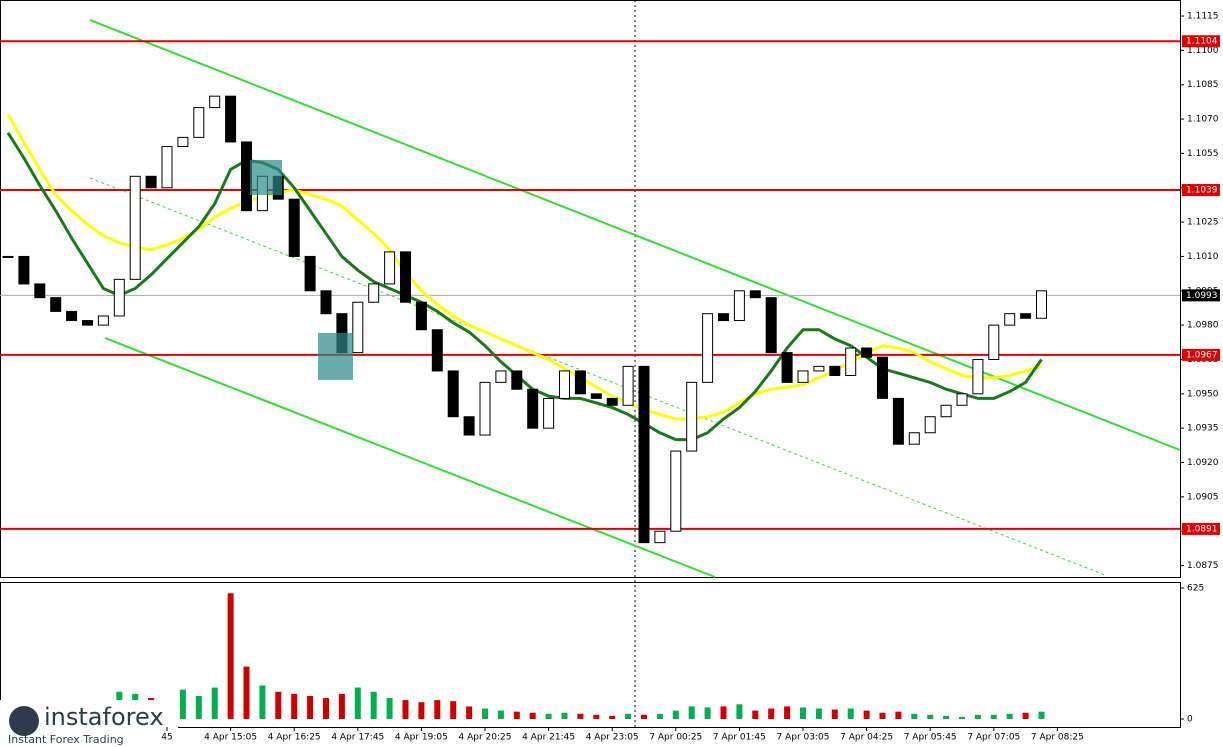 The height and width of the screenshot is (747, 1223). I want to click on level-label: 1.1104, so click(1202, 42).